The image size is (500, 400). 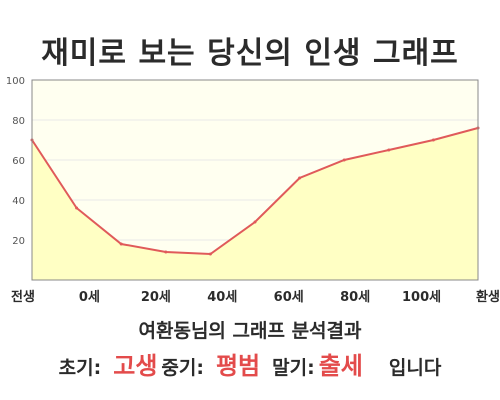 What do you see at coordinates (23, 297) in the screenshot?
I see `x-tick-label: 전생` at bounding box center [23, 297].